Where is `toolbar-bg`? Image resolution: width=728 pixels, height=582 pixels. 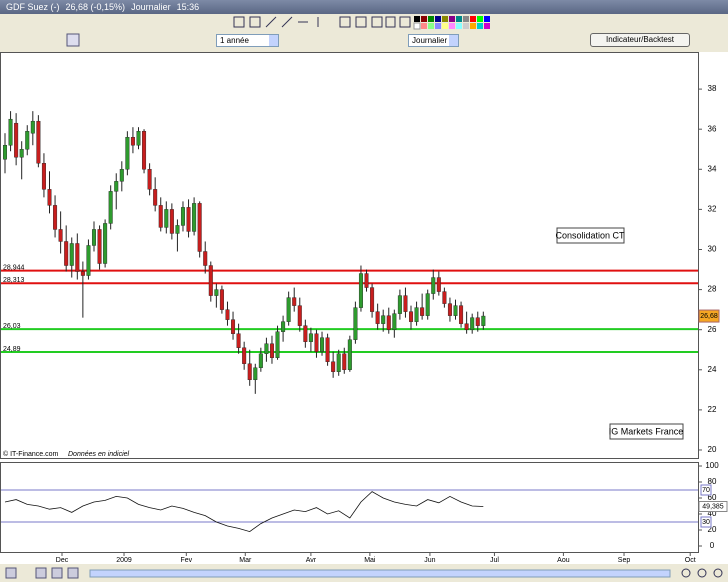
toolbar-bg is located at coordinates (364, 23).